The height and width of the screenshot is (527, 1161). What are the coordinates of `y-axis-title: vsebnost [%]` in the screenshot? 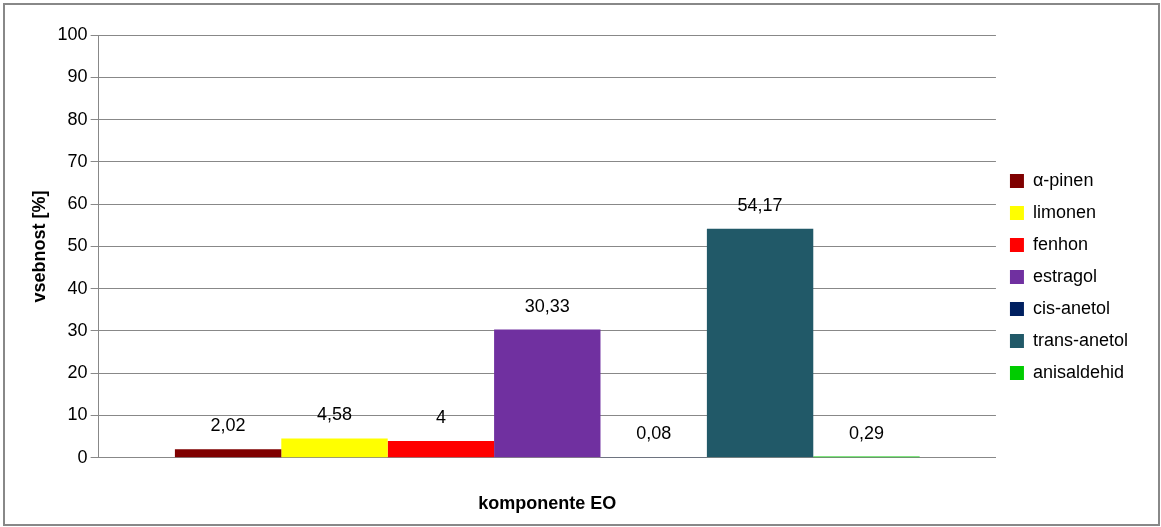 It's located at (38, 246).